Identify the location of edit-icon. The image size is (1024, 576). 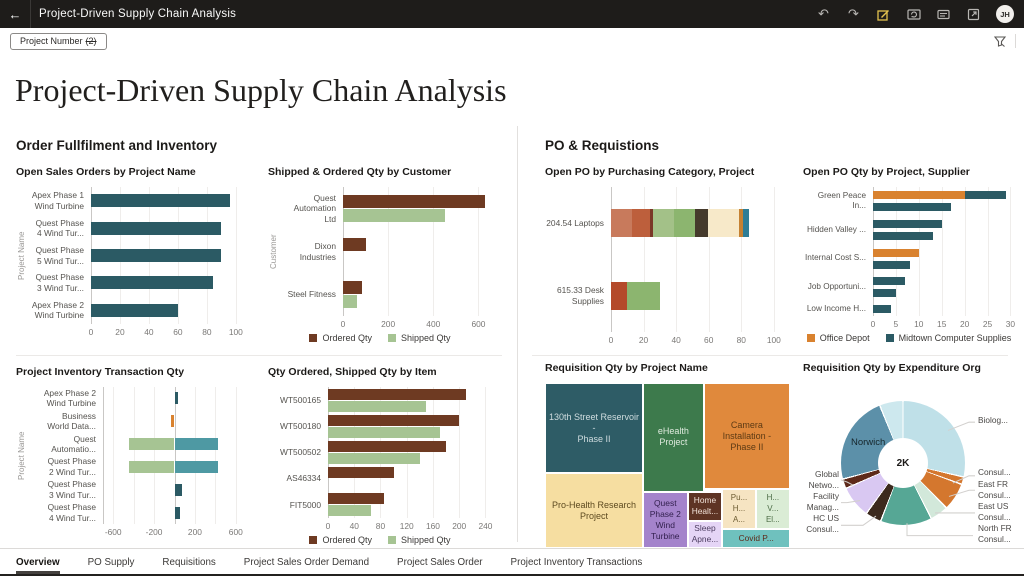
(883, 14).